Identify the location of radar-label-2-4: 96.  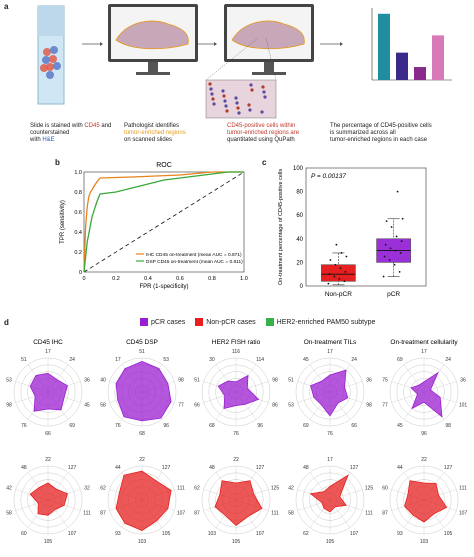
(260, 426).